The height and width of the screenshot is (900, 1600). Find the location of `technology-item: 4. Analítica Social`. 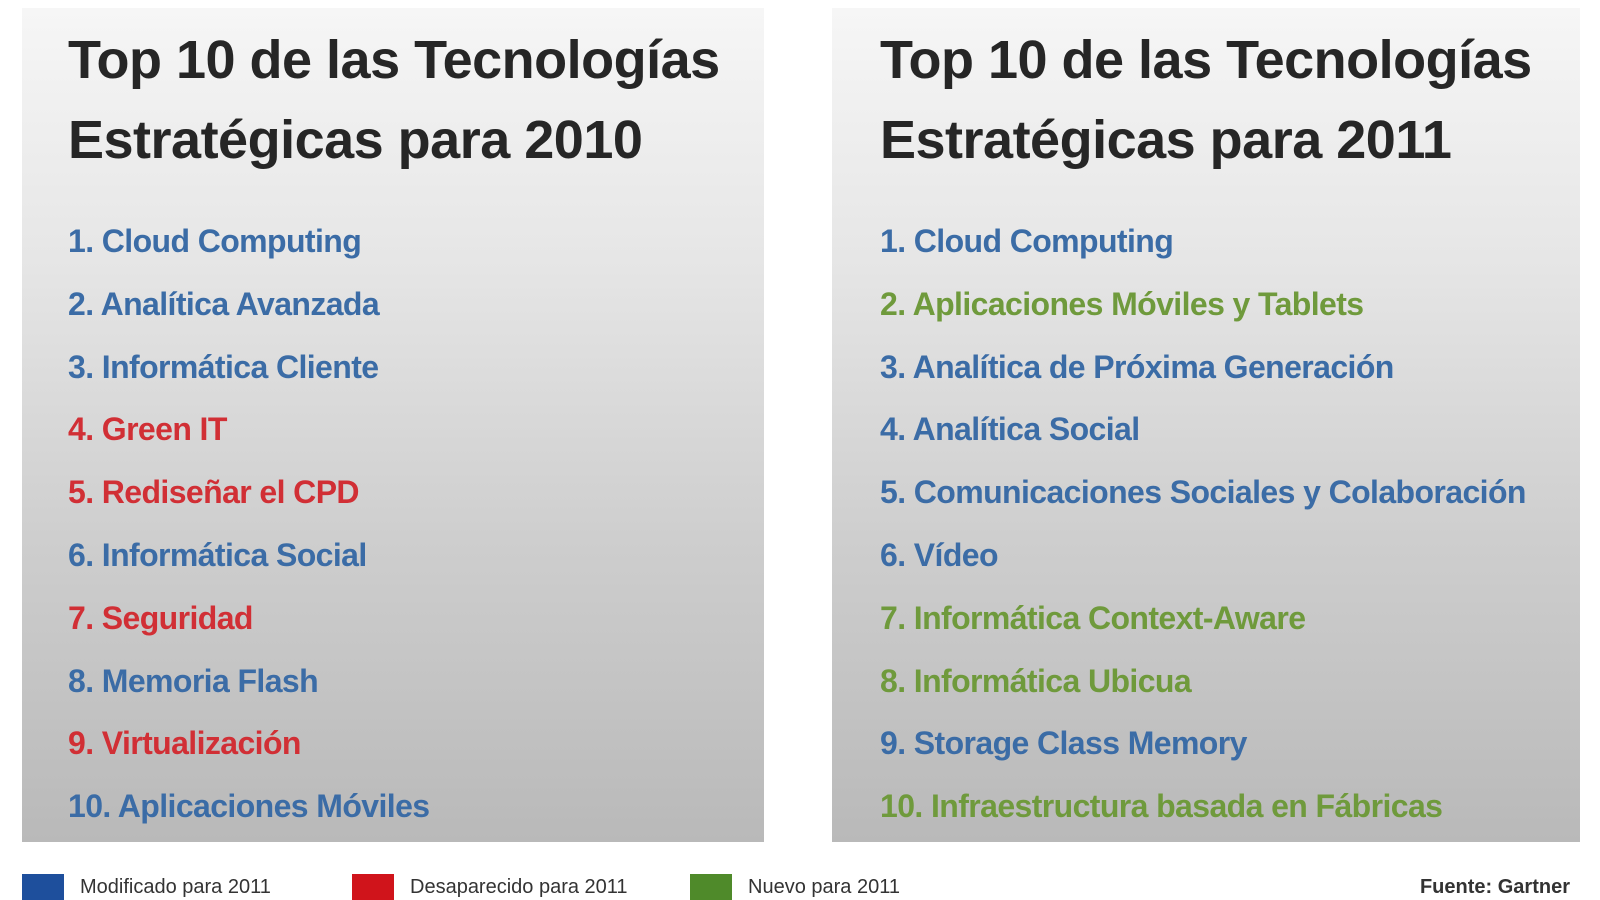

technology-item: 4. Analítica Social is located at coordinates (1010, 429).